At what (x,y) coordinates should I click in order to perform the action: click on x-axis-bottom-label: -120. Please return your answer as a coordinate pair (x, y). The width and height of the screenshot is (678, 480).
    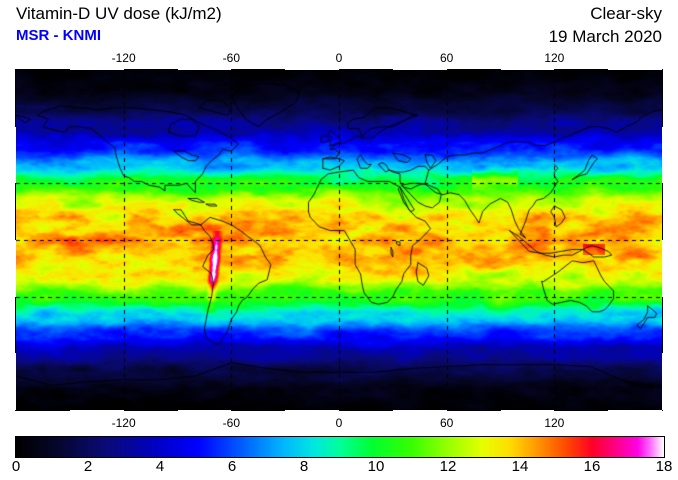
    Looking at the image, I should click on (123, 423).